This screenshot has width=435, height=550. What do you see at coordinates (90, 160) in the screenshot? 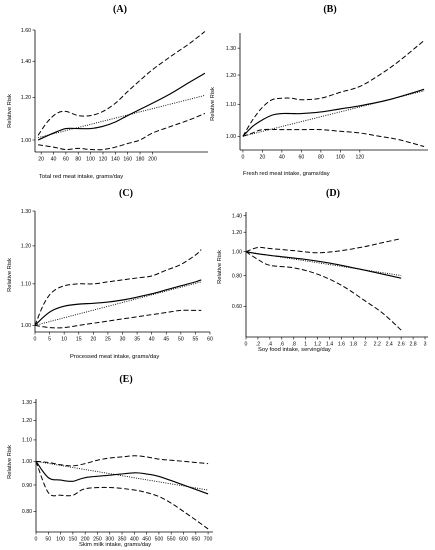
I see `panel-a-xtick-label: 100` at bounding box center [90, 160].